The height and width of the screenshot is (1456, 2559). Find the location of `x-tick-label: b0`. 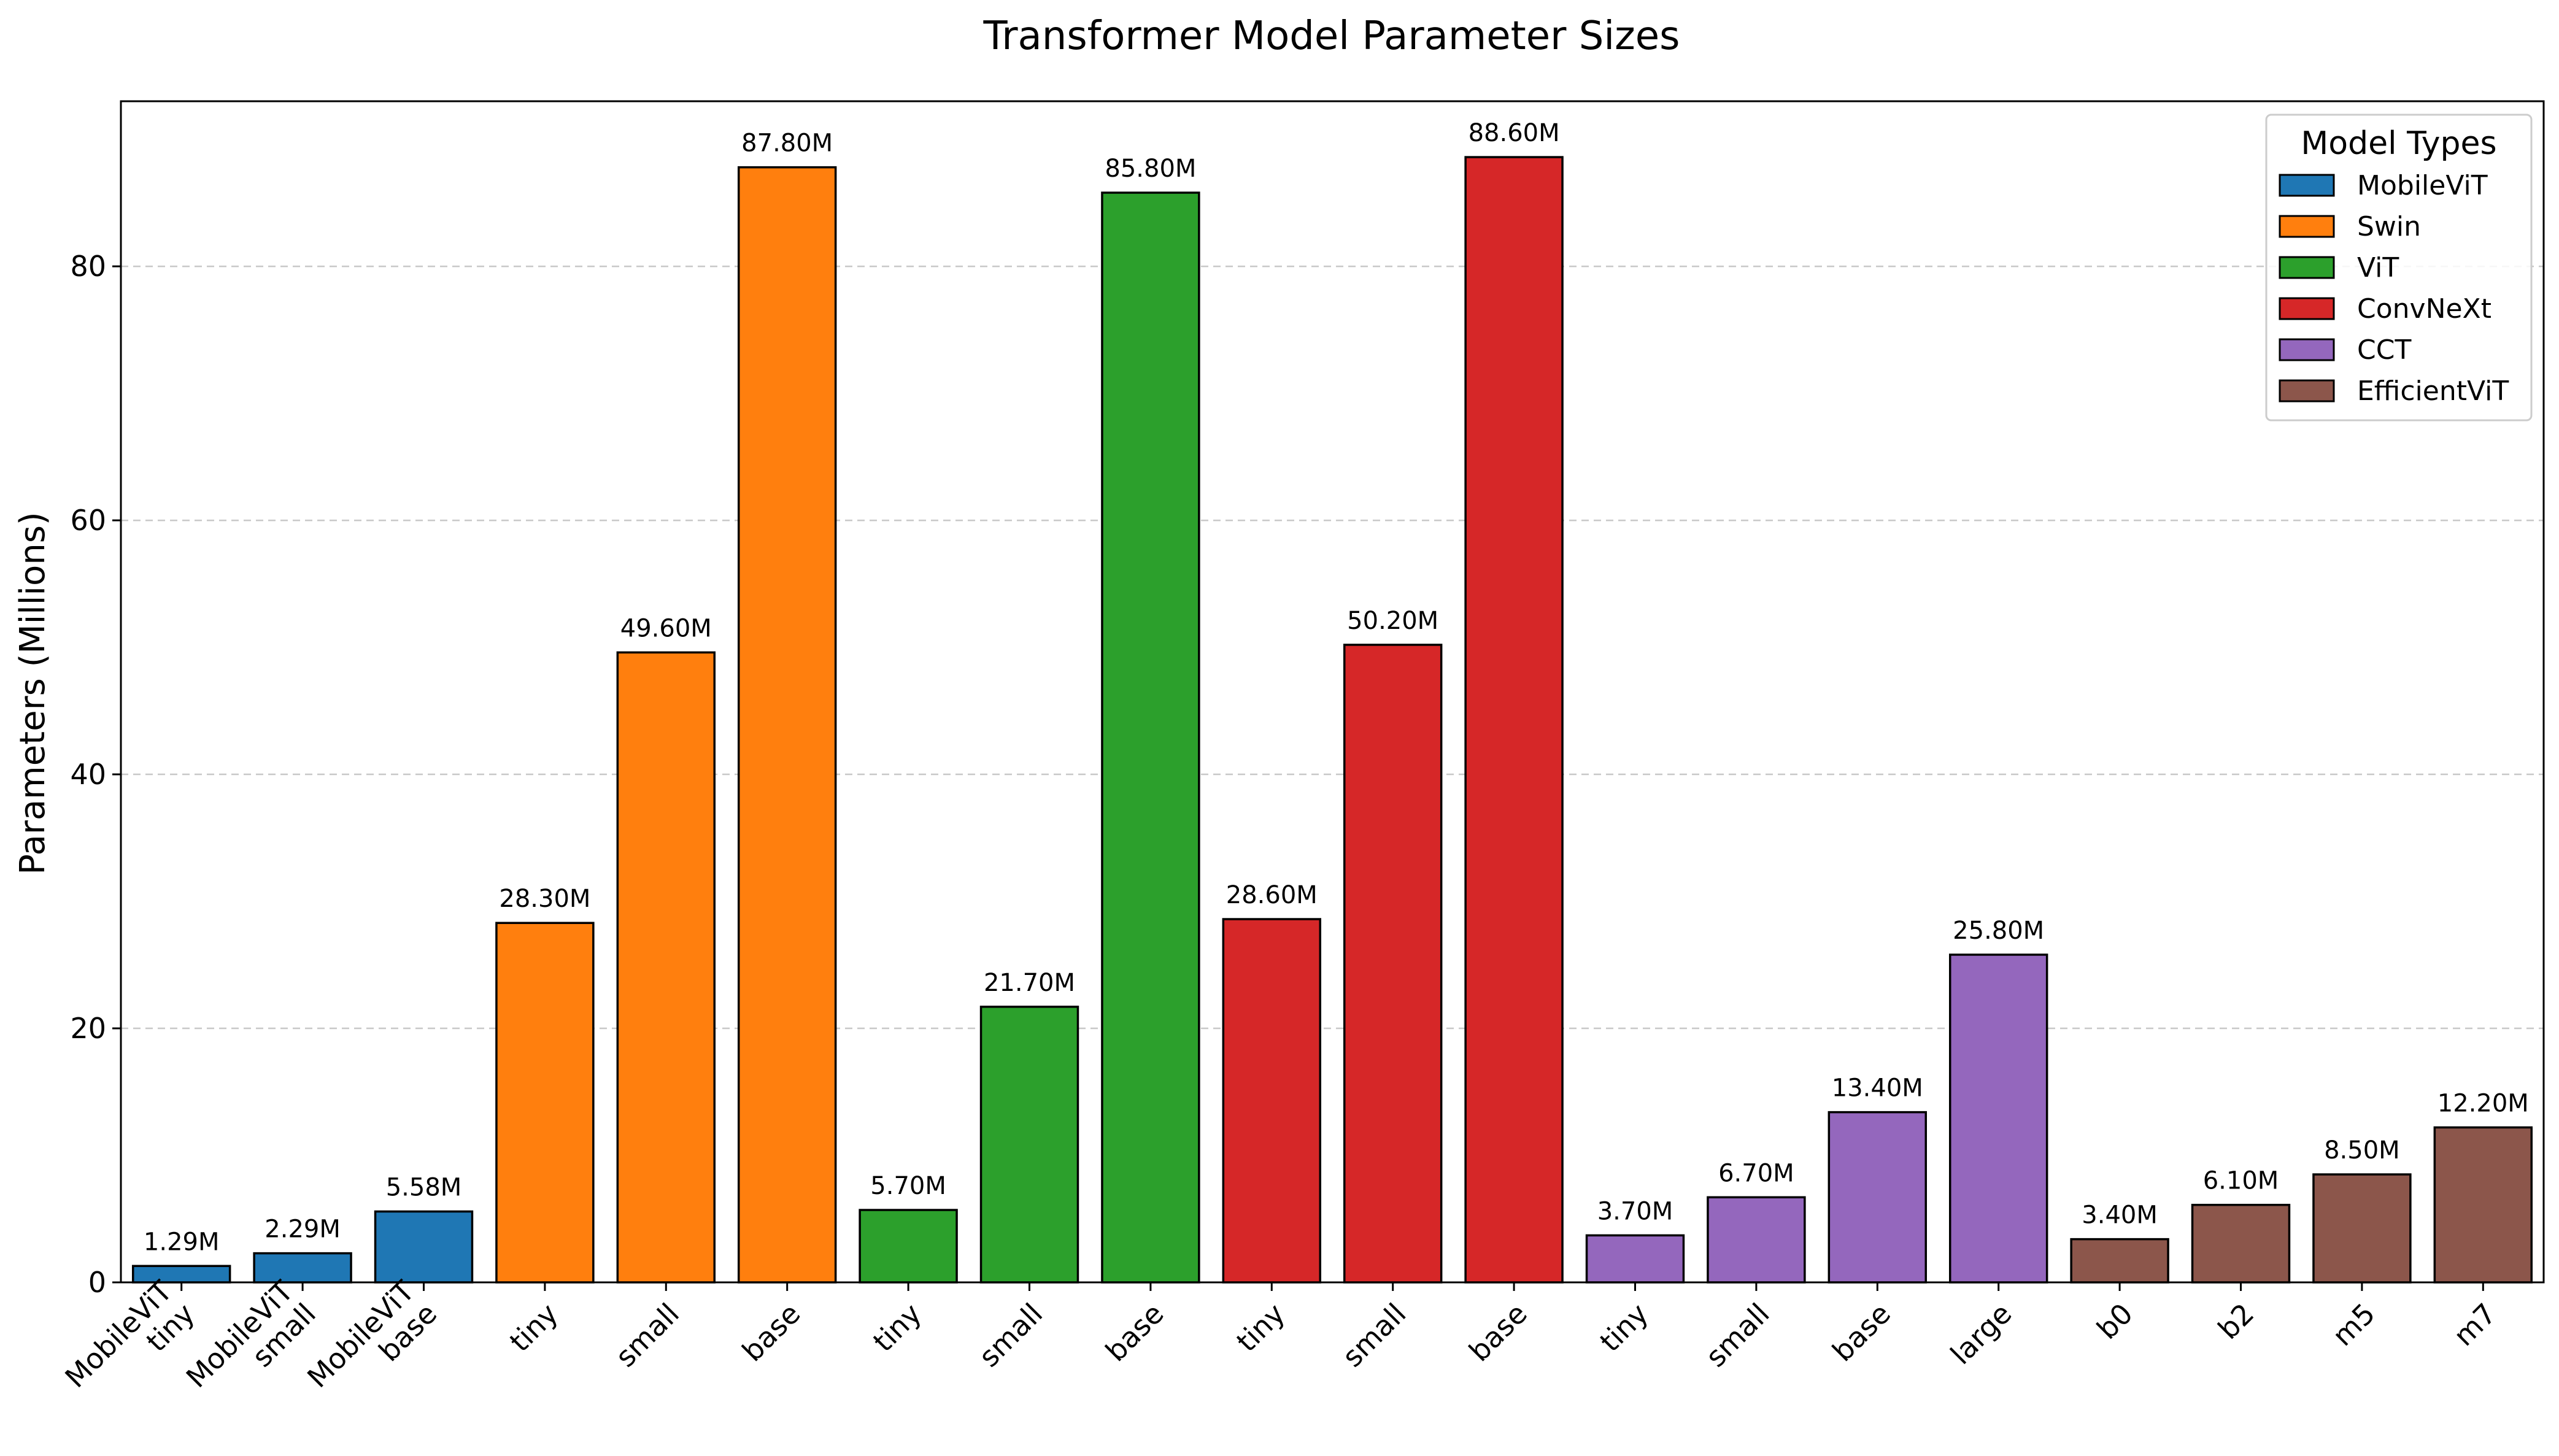

x-tick-label: b0 is located at coordinates (2114, 1321).